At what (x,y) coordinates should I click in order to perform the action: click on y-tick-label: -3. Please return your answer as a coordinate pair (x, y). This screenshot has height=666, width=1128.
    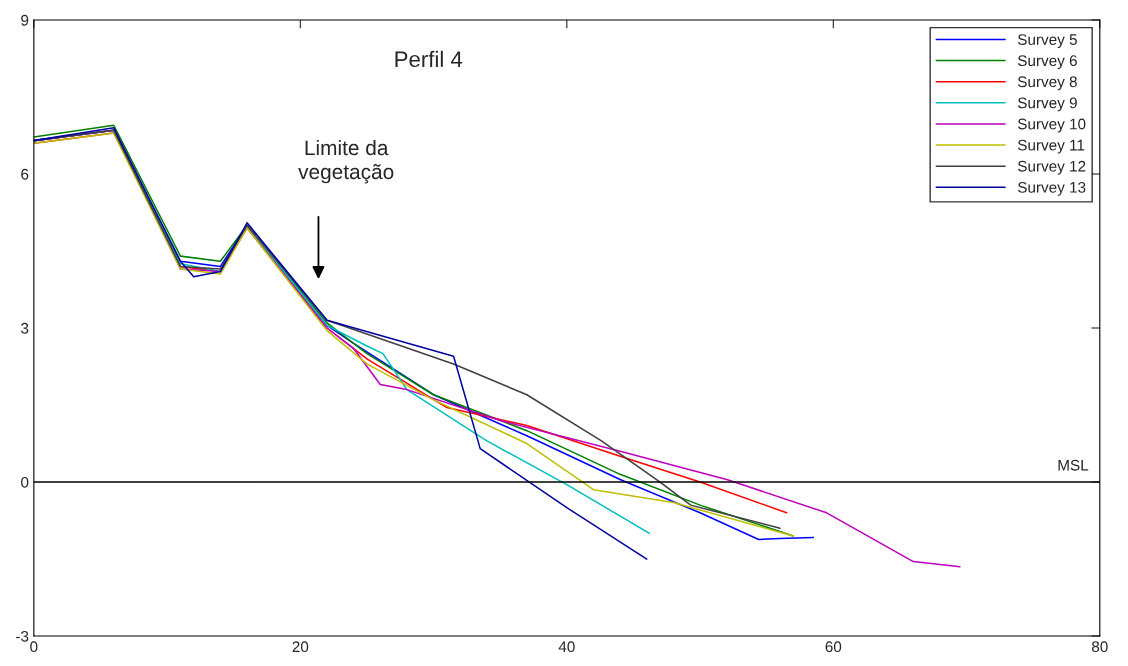
    Looking at the image, I should click on (22, 636).